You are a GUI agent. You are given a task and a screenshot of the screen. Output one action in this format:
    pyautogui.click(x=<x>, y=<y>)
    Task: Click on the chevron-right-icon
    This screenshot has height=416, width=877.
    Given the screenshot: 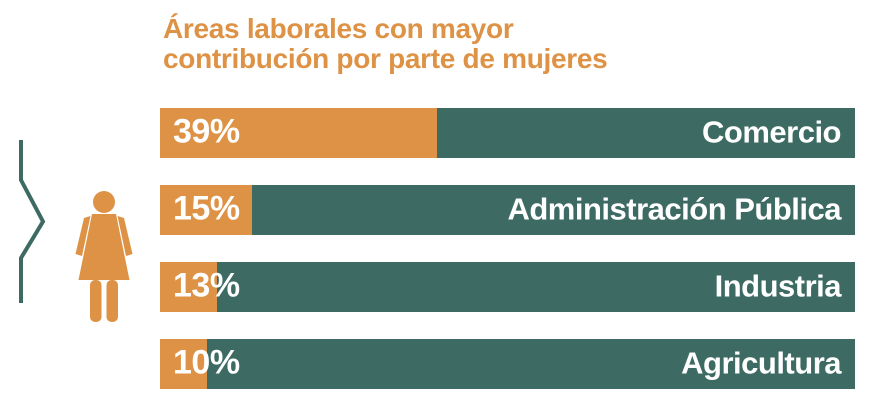 What is the action you would take?
    pyautogui.click(x=32, y=221)
    